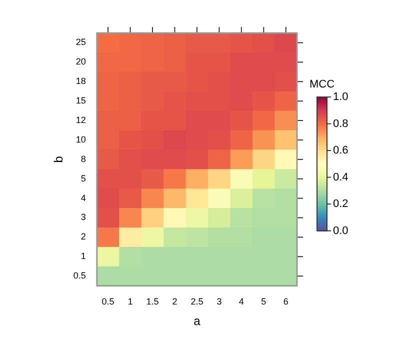 The image size is (407, 339). Describe the element at coordinates (130, 301) in the screenshot. I see `x-tick-label: 1` at that location.